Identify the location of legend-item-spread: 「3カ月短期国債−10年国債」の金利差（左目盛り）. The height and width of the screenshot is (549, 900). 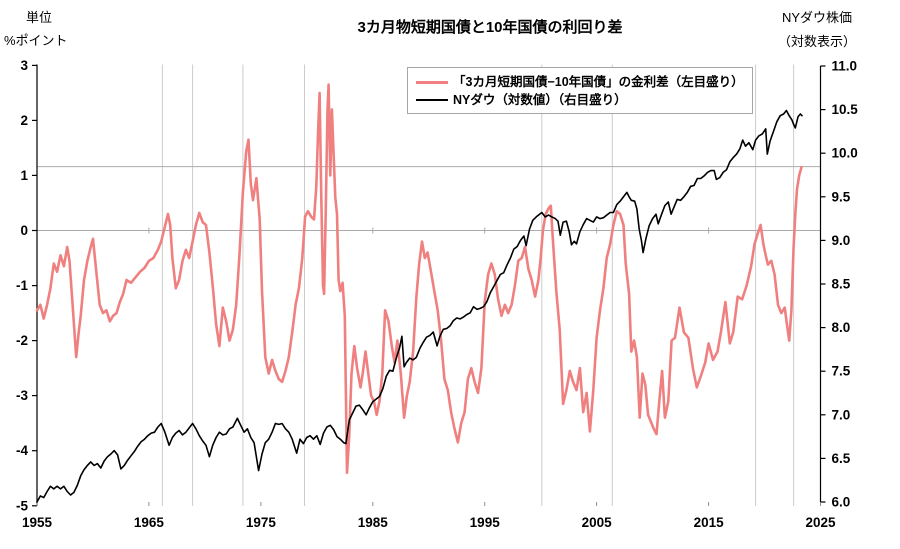
(580, 82).